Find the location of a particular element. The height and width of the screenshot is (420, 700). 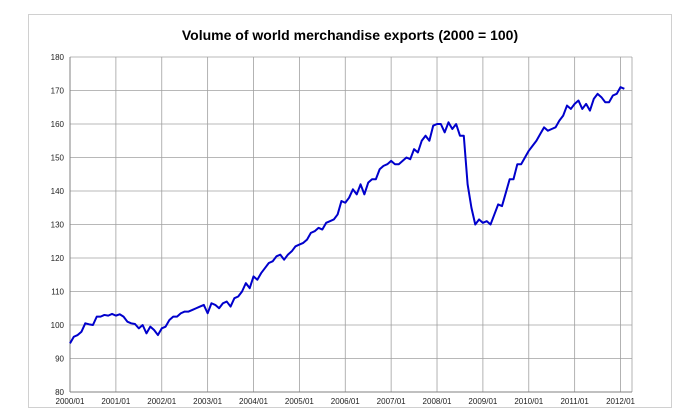

x-tick-label: 2012/01 is located at coordinates (620, 401).